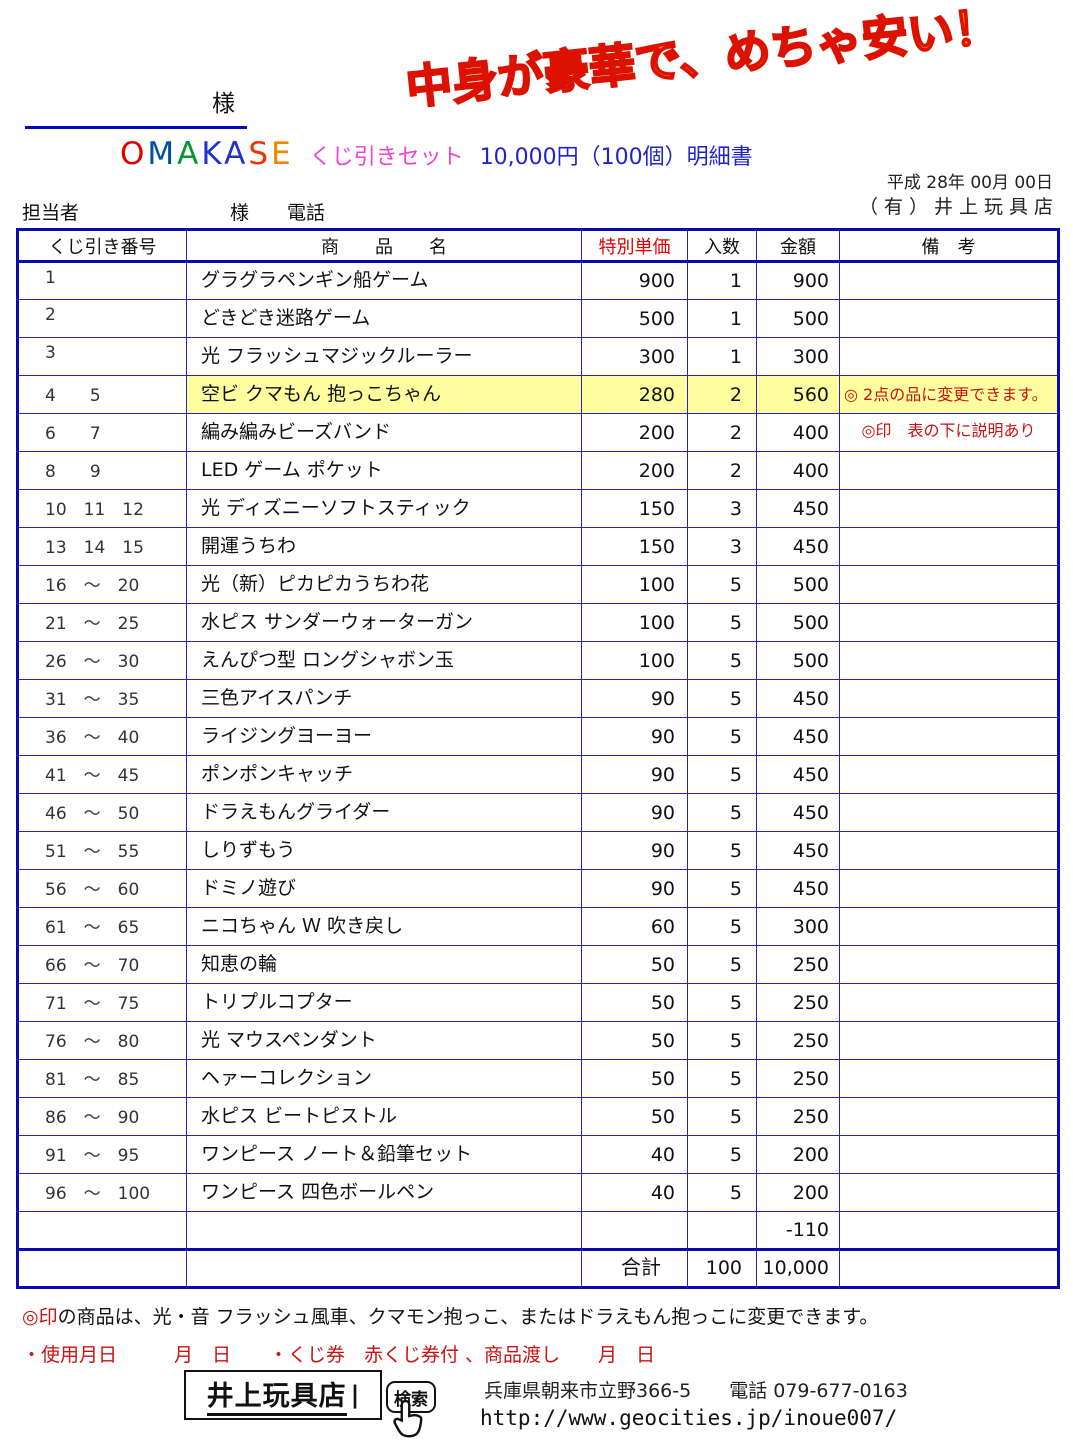 Image resolution: width=1073 pixels, height=1444 pixels. What do you see at coordinates (634, 394) in the screenshot?
I see `cell-price: 280` at bounding box center [634, 394].